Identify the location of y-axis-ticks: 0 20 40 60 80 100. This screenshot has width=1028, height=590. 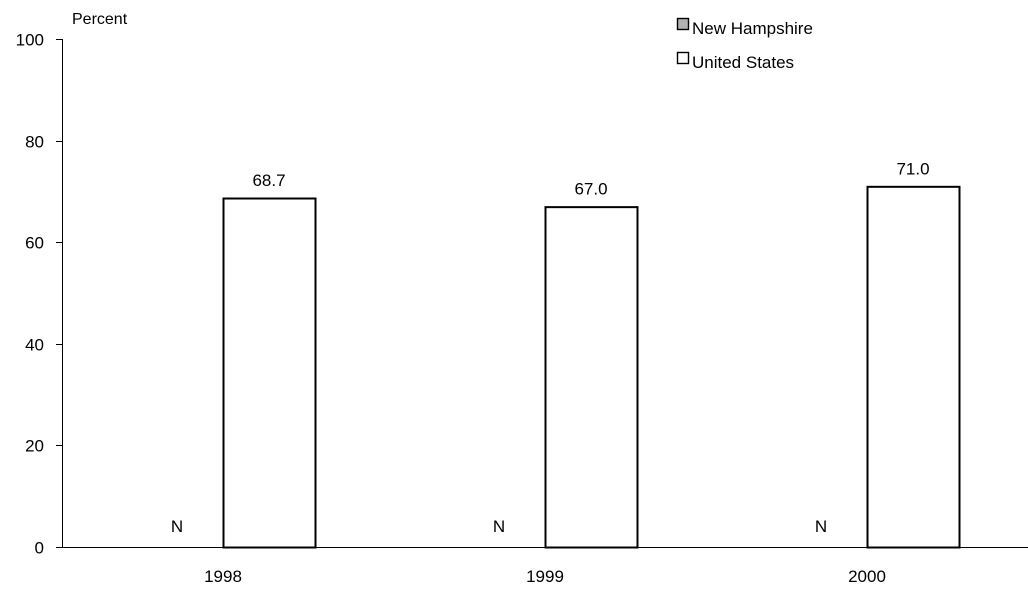
(39, 294).